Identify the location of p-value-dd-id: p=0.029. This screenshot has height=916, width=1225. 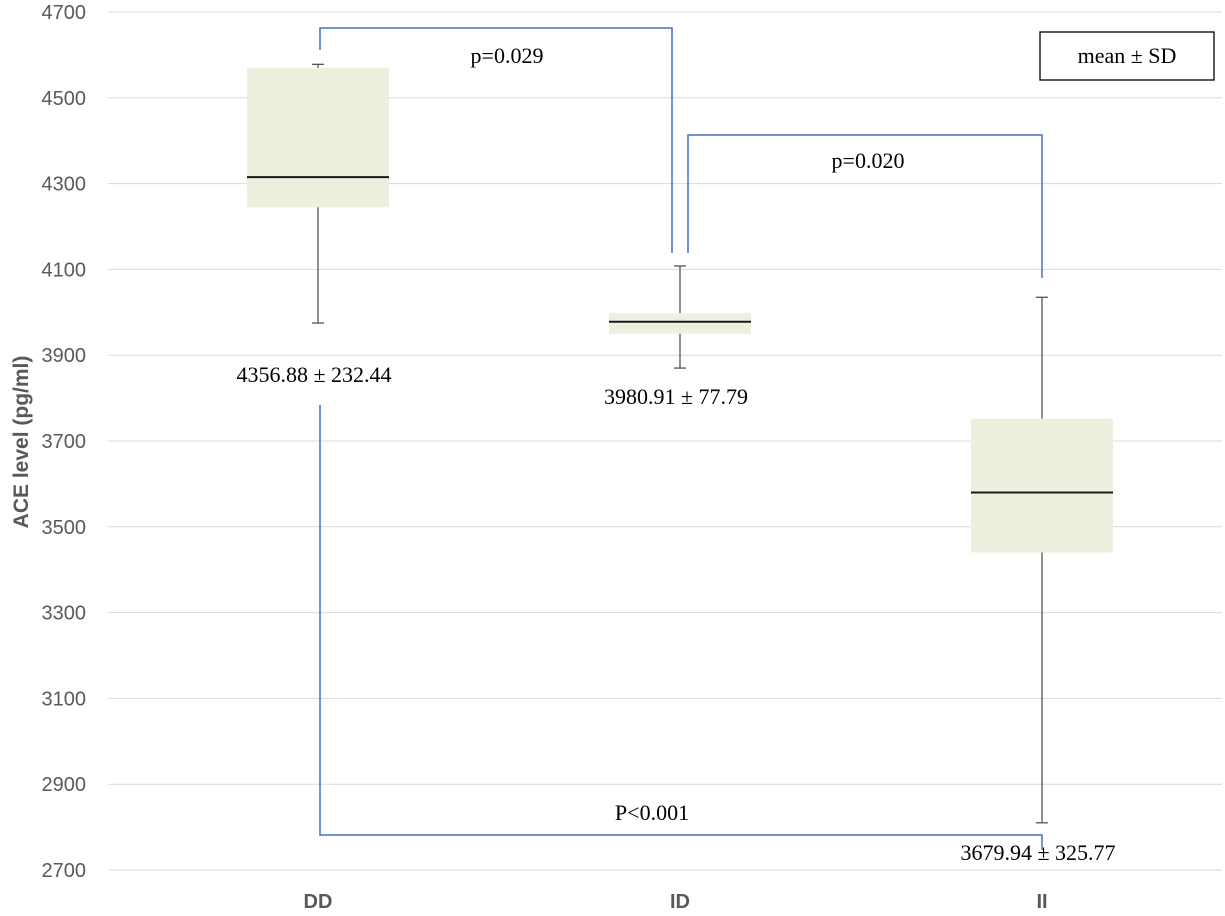
(507, 55).